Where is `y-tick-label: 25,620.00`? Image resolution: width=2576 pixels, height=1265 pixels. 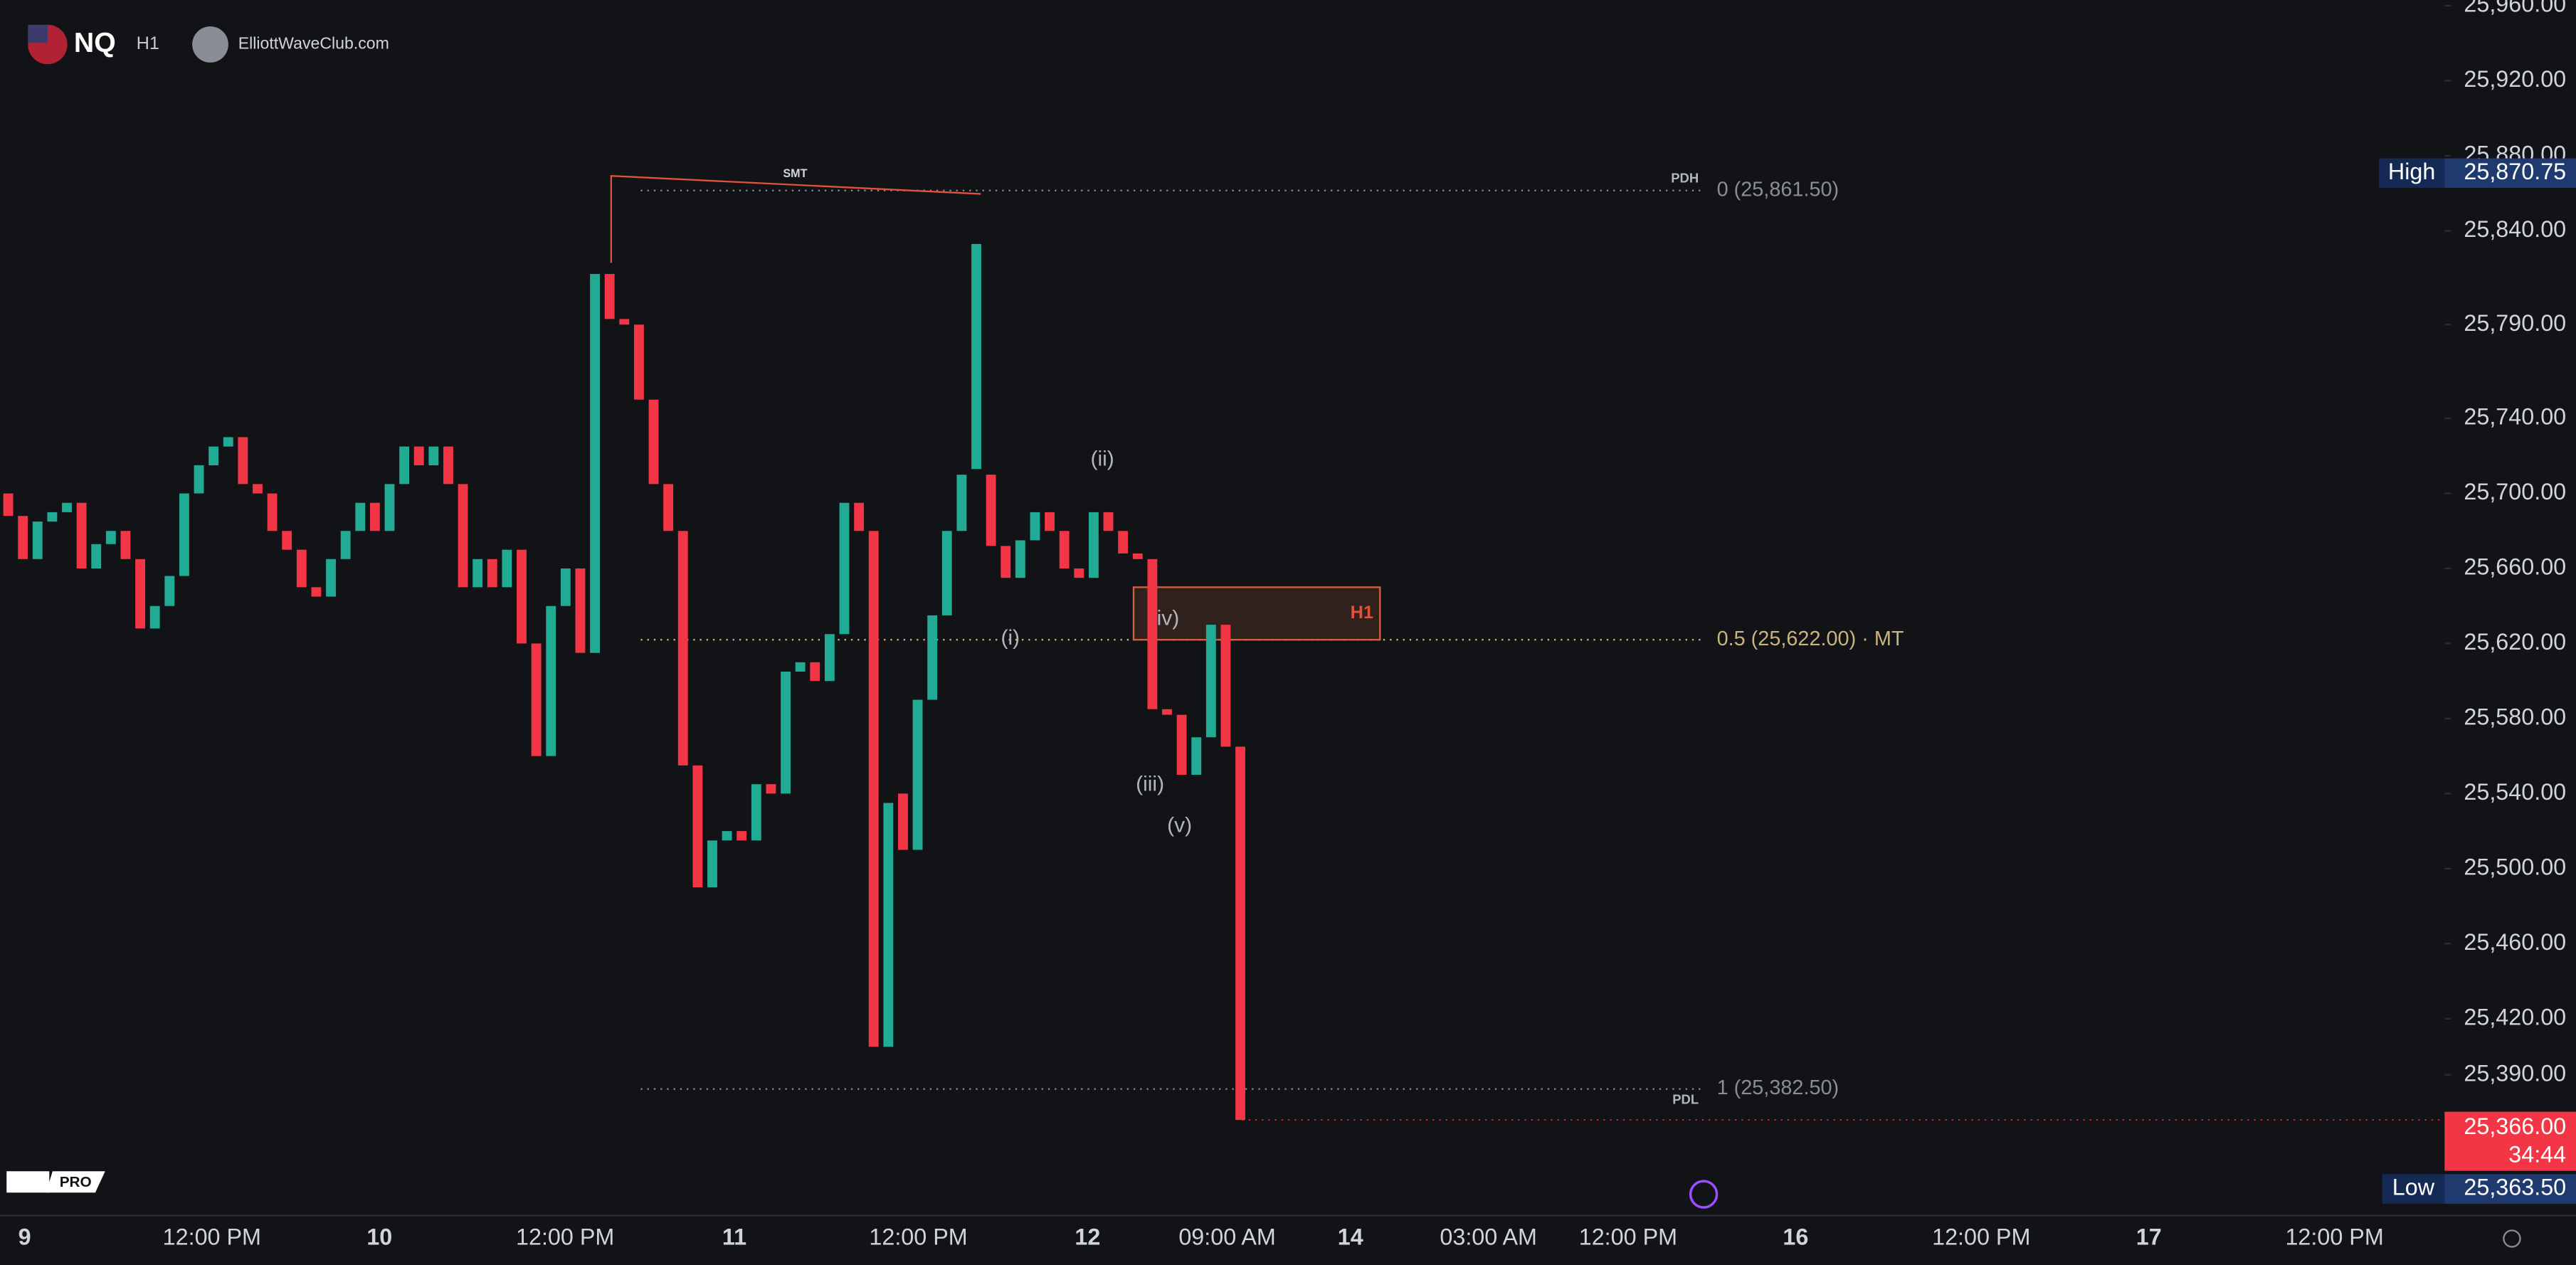
y-tick-label: 25,620.00 is located at coordinates (2515, 642).